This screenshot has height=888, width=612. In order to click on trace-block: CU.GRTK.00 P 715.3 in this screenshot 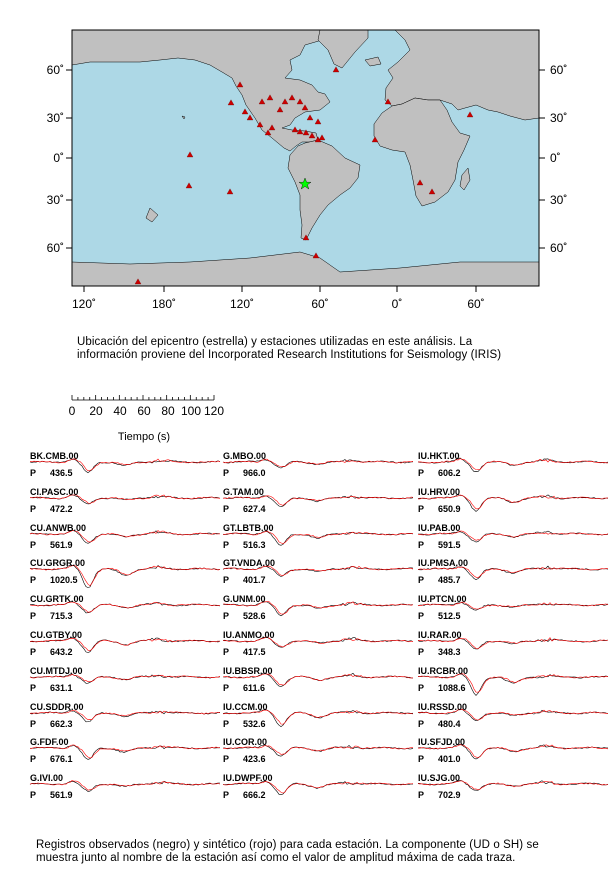, I will do `click(125, 612)`.